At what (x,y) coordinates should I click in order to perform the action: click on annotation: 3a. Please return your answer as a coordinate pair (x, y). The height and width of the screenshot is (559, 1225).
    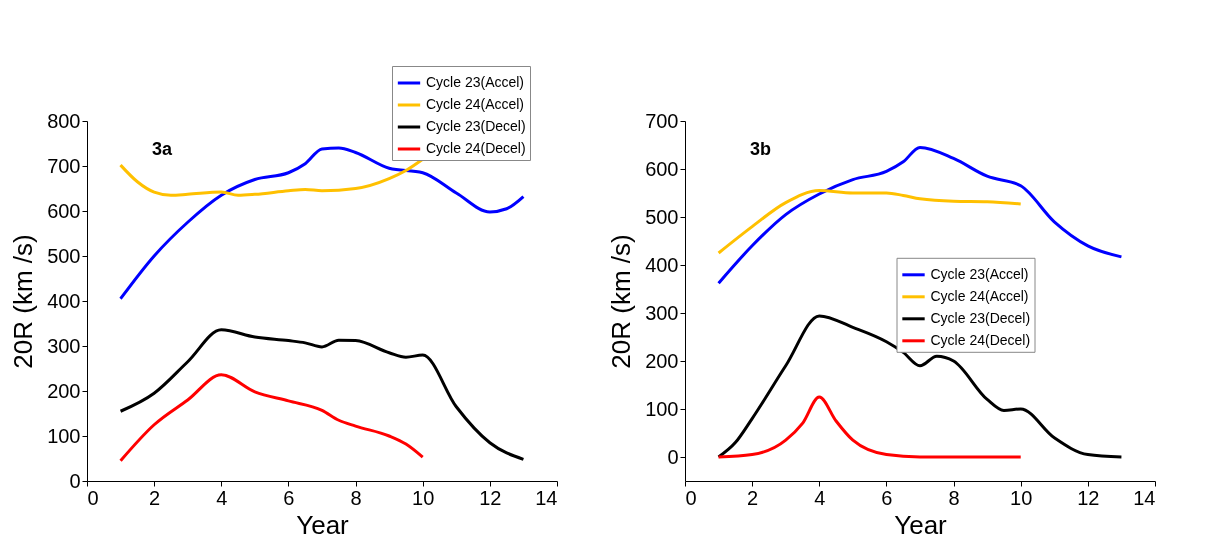
    Looking at the image, I should click on (163, 149).